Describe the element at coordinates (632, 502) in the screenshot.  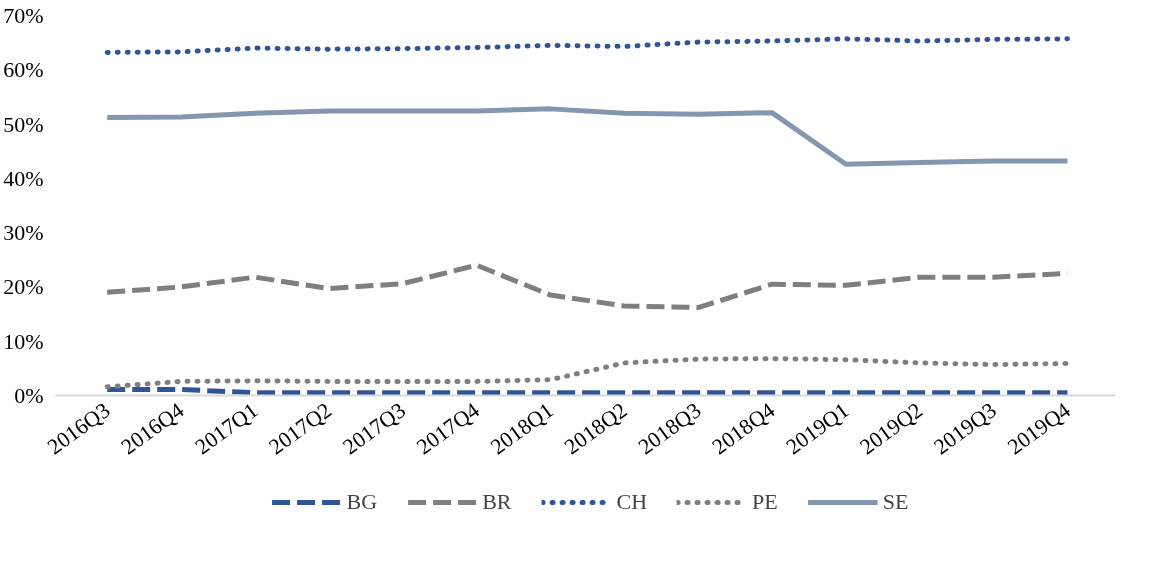
I see `legend-label: CH` at that location.